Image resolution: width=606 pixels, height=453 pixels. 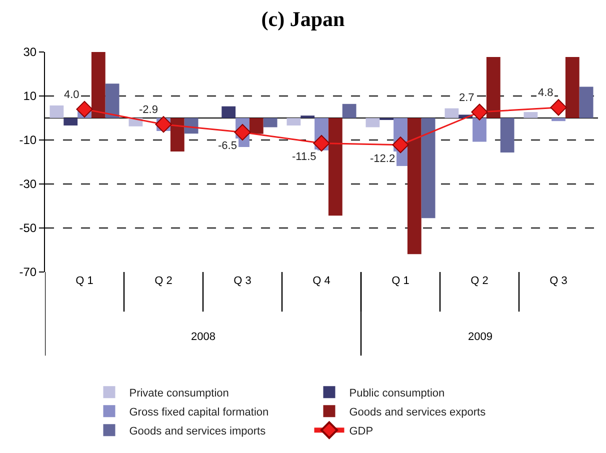 What do you see at coordinates (179, 393) in the screenshot?
I see `legend-label: Private consumption` at bounding box center [179, 393].